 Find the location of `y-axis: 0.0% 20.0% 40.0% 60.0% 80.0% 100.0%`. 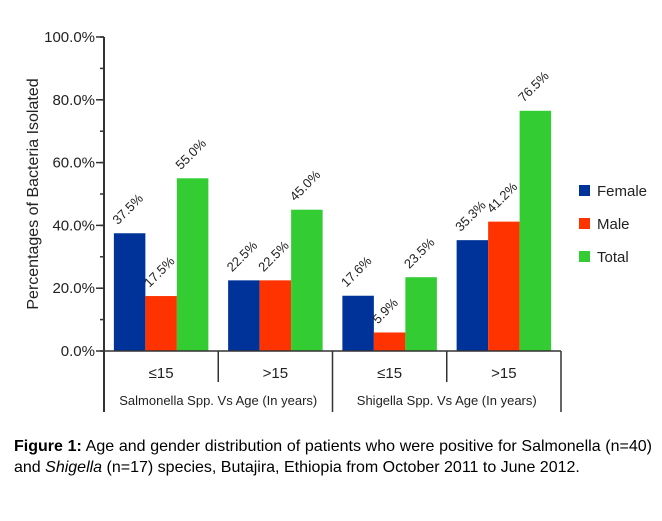

y-axis: 0.0% 20.0% 40.0% 60.0% 80.0% 100.0% is located at coordinates (74, 220).